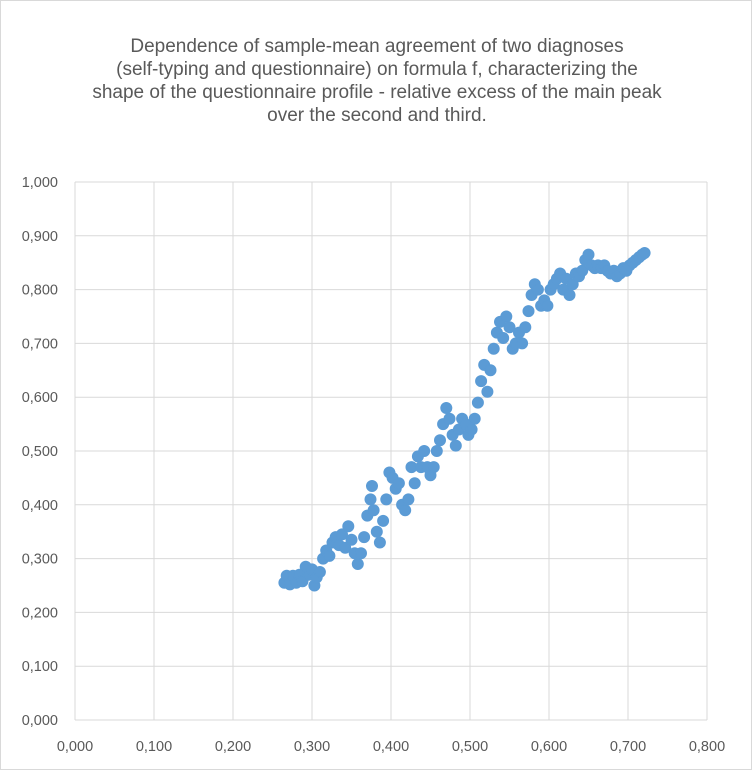  I want to click on y-tick-label: 0,900, so click(40, 237).